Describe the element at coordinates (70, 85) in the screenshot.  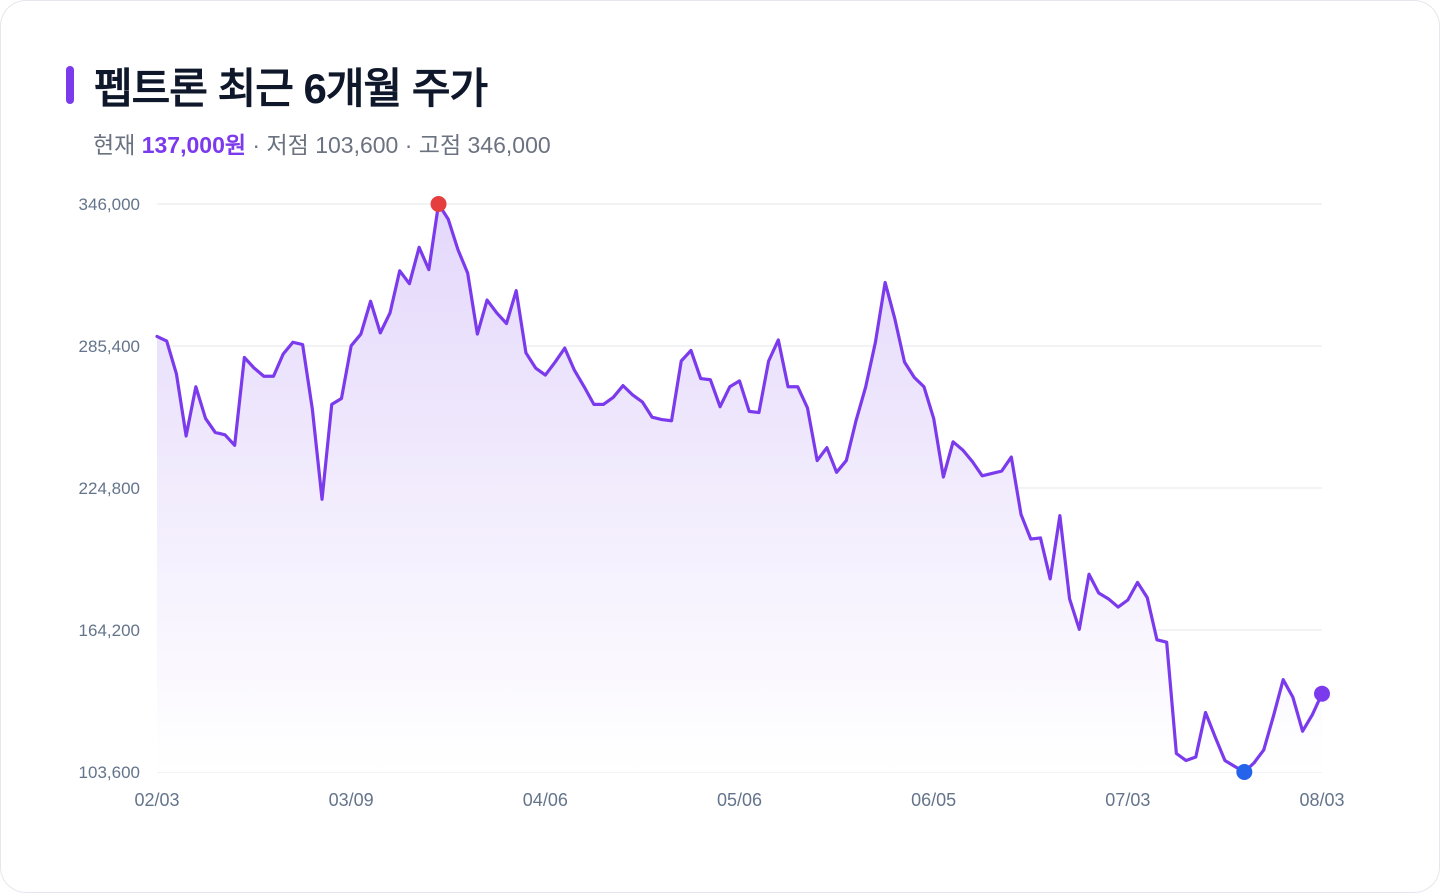
I see `title-accent-bar` at that location.